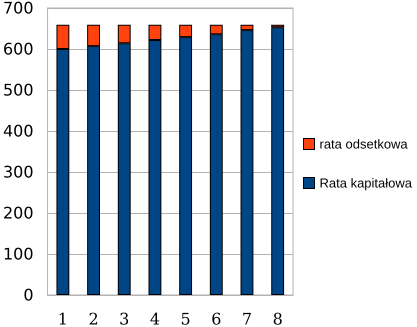 This screenshot has width=417, height=327. What do you see at coordinates (18, 213) in the screenshot?
I see `y-tick-label: 200` at bounding box center [18, 213].